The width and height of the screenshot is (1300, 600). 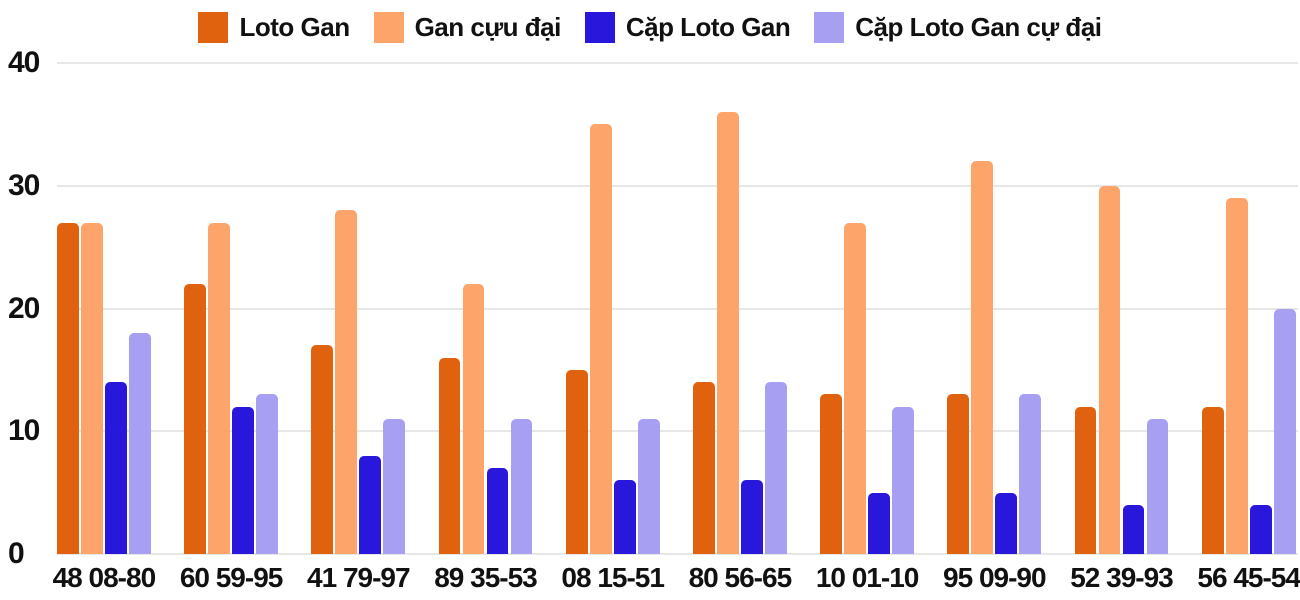 I want to click on legend-item-loto-gan: Loto Gan, so click(x=274, y=27).